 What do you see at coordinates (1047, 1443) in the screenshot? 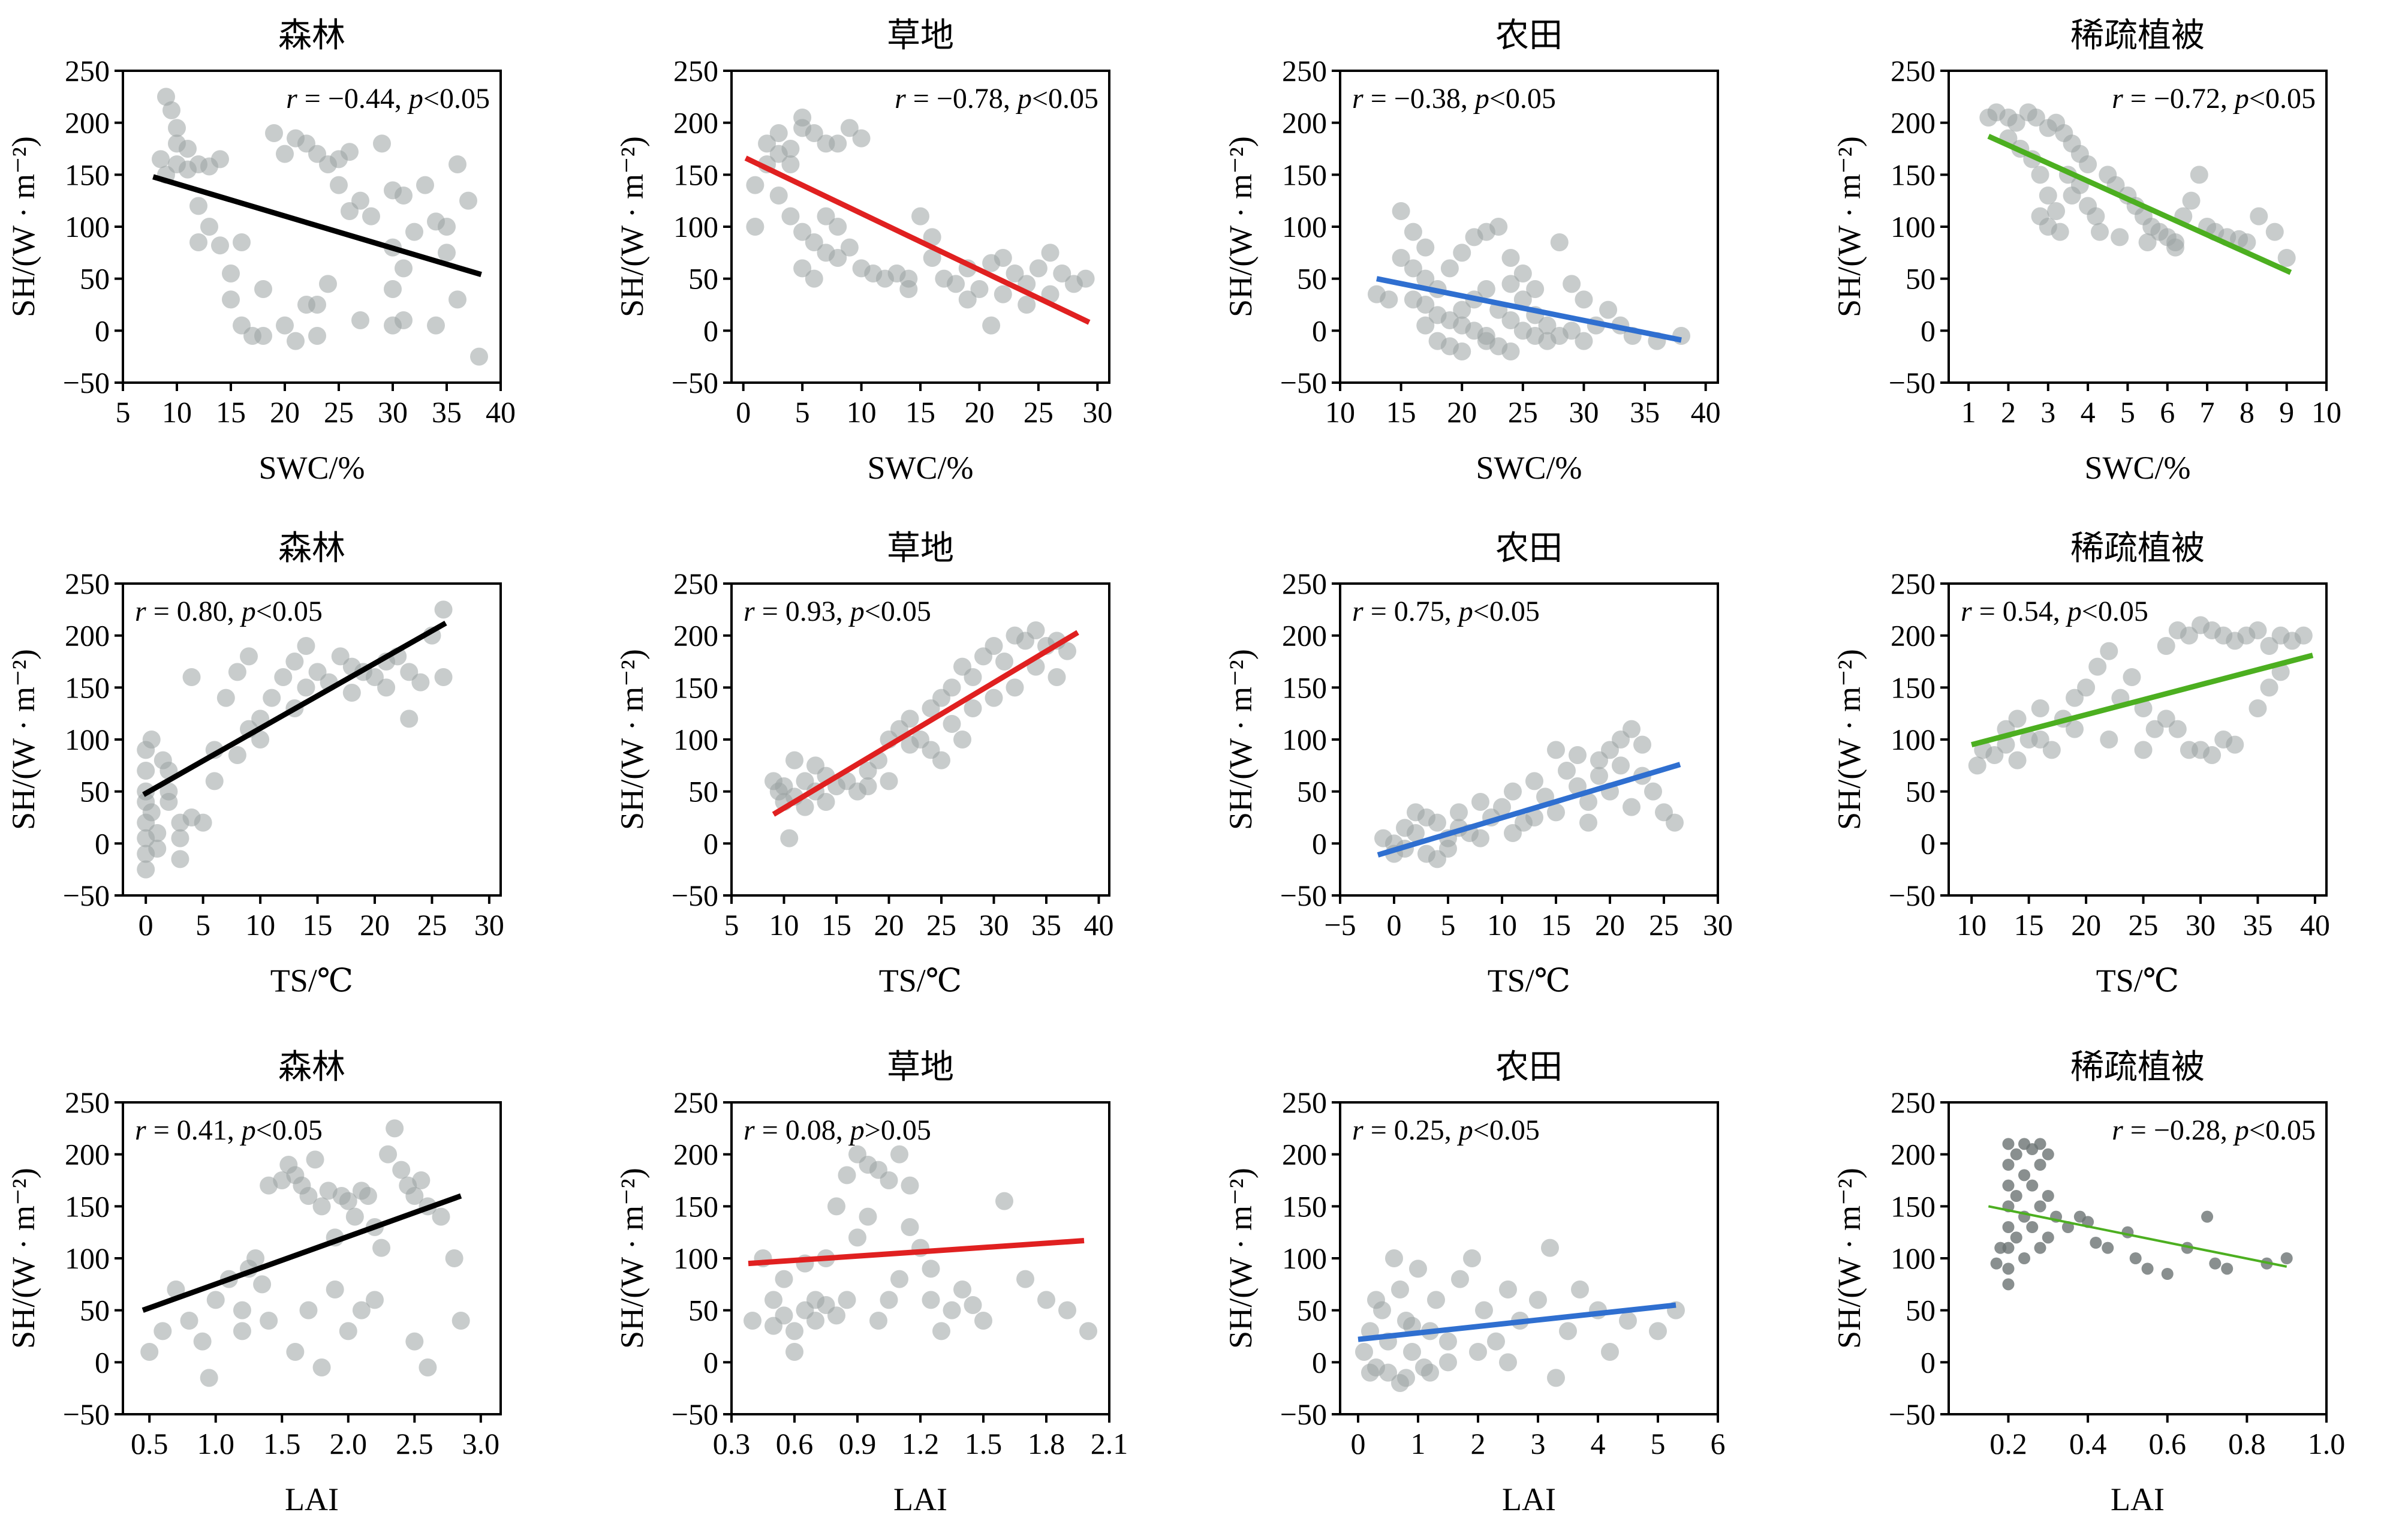
I see `x-tick-label: 1.8` at bounding box center [1047, 1443].